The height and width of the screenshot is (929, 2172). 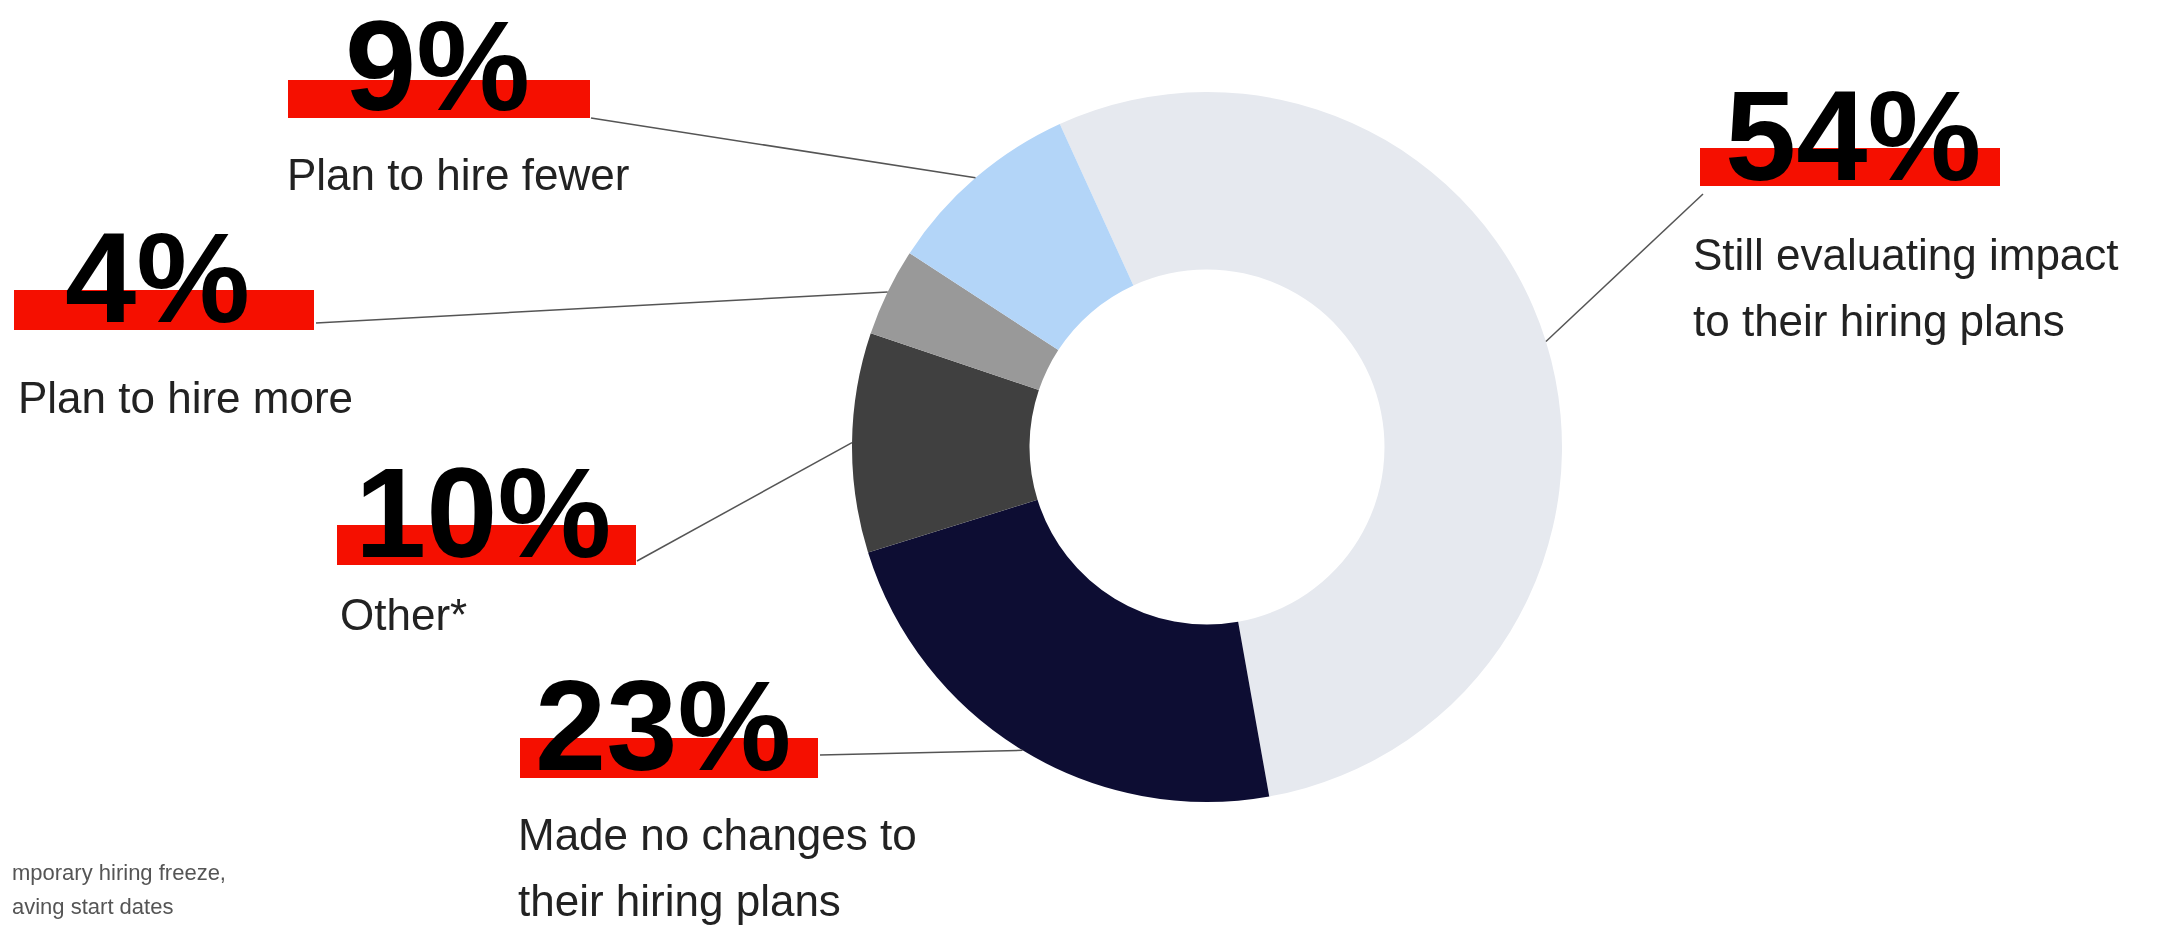 What do you see at coordinates (119, 872) in the screenshot?
I see `text: mporary hiring freeze,` at bounding box center [119, 872].